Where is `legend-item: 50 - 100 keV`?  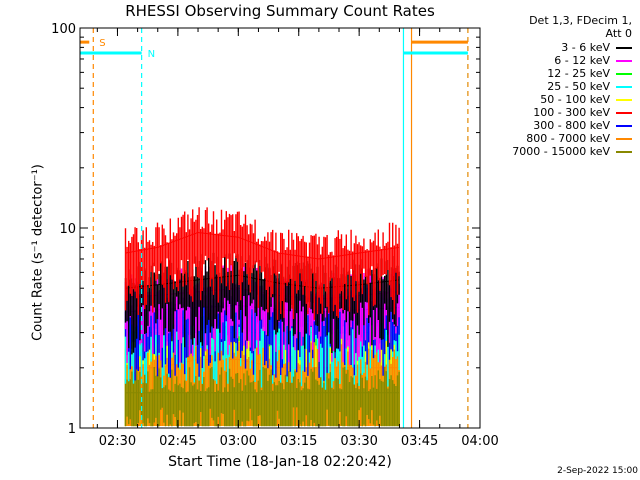 legend-item: 50 - 100 keV is located at coordinates (572, 99).